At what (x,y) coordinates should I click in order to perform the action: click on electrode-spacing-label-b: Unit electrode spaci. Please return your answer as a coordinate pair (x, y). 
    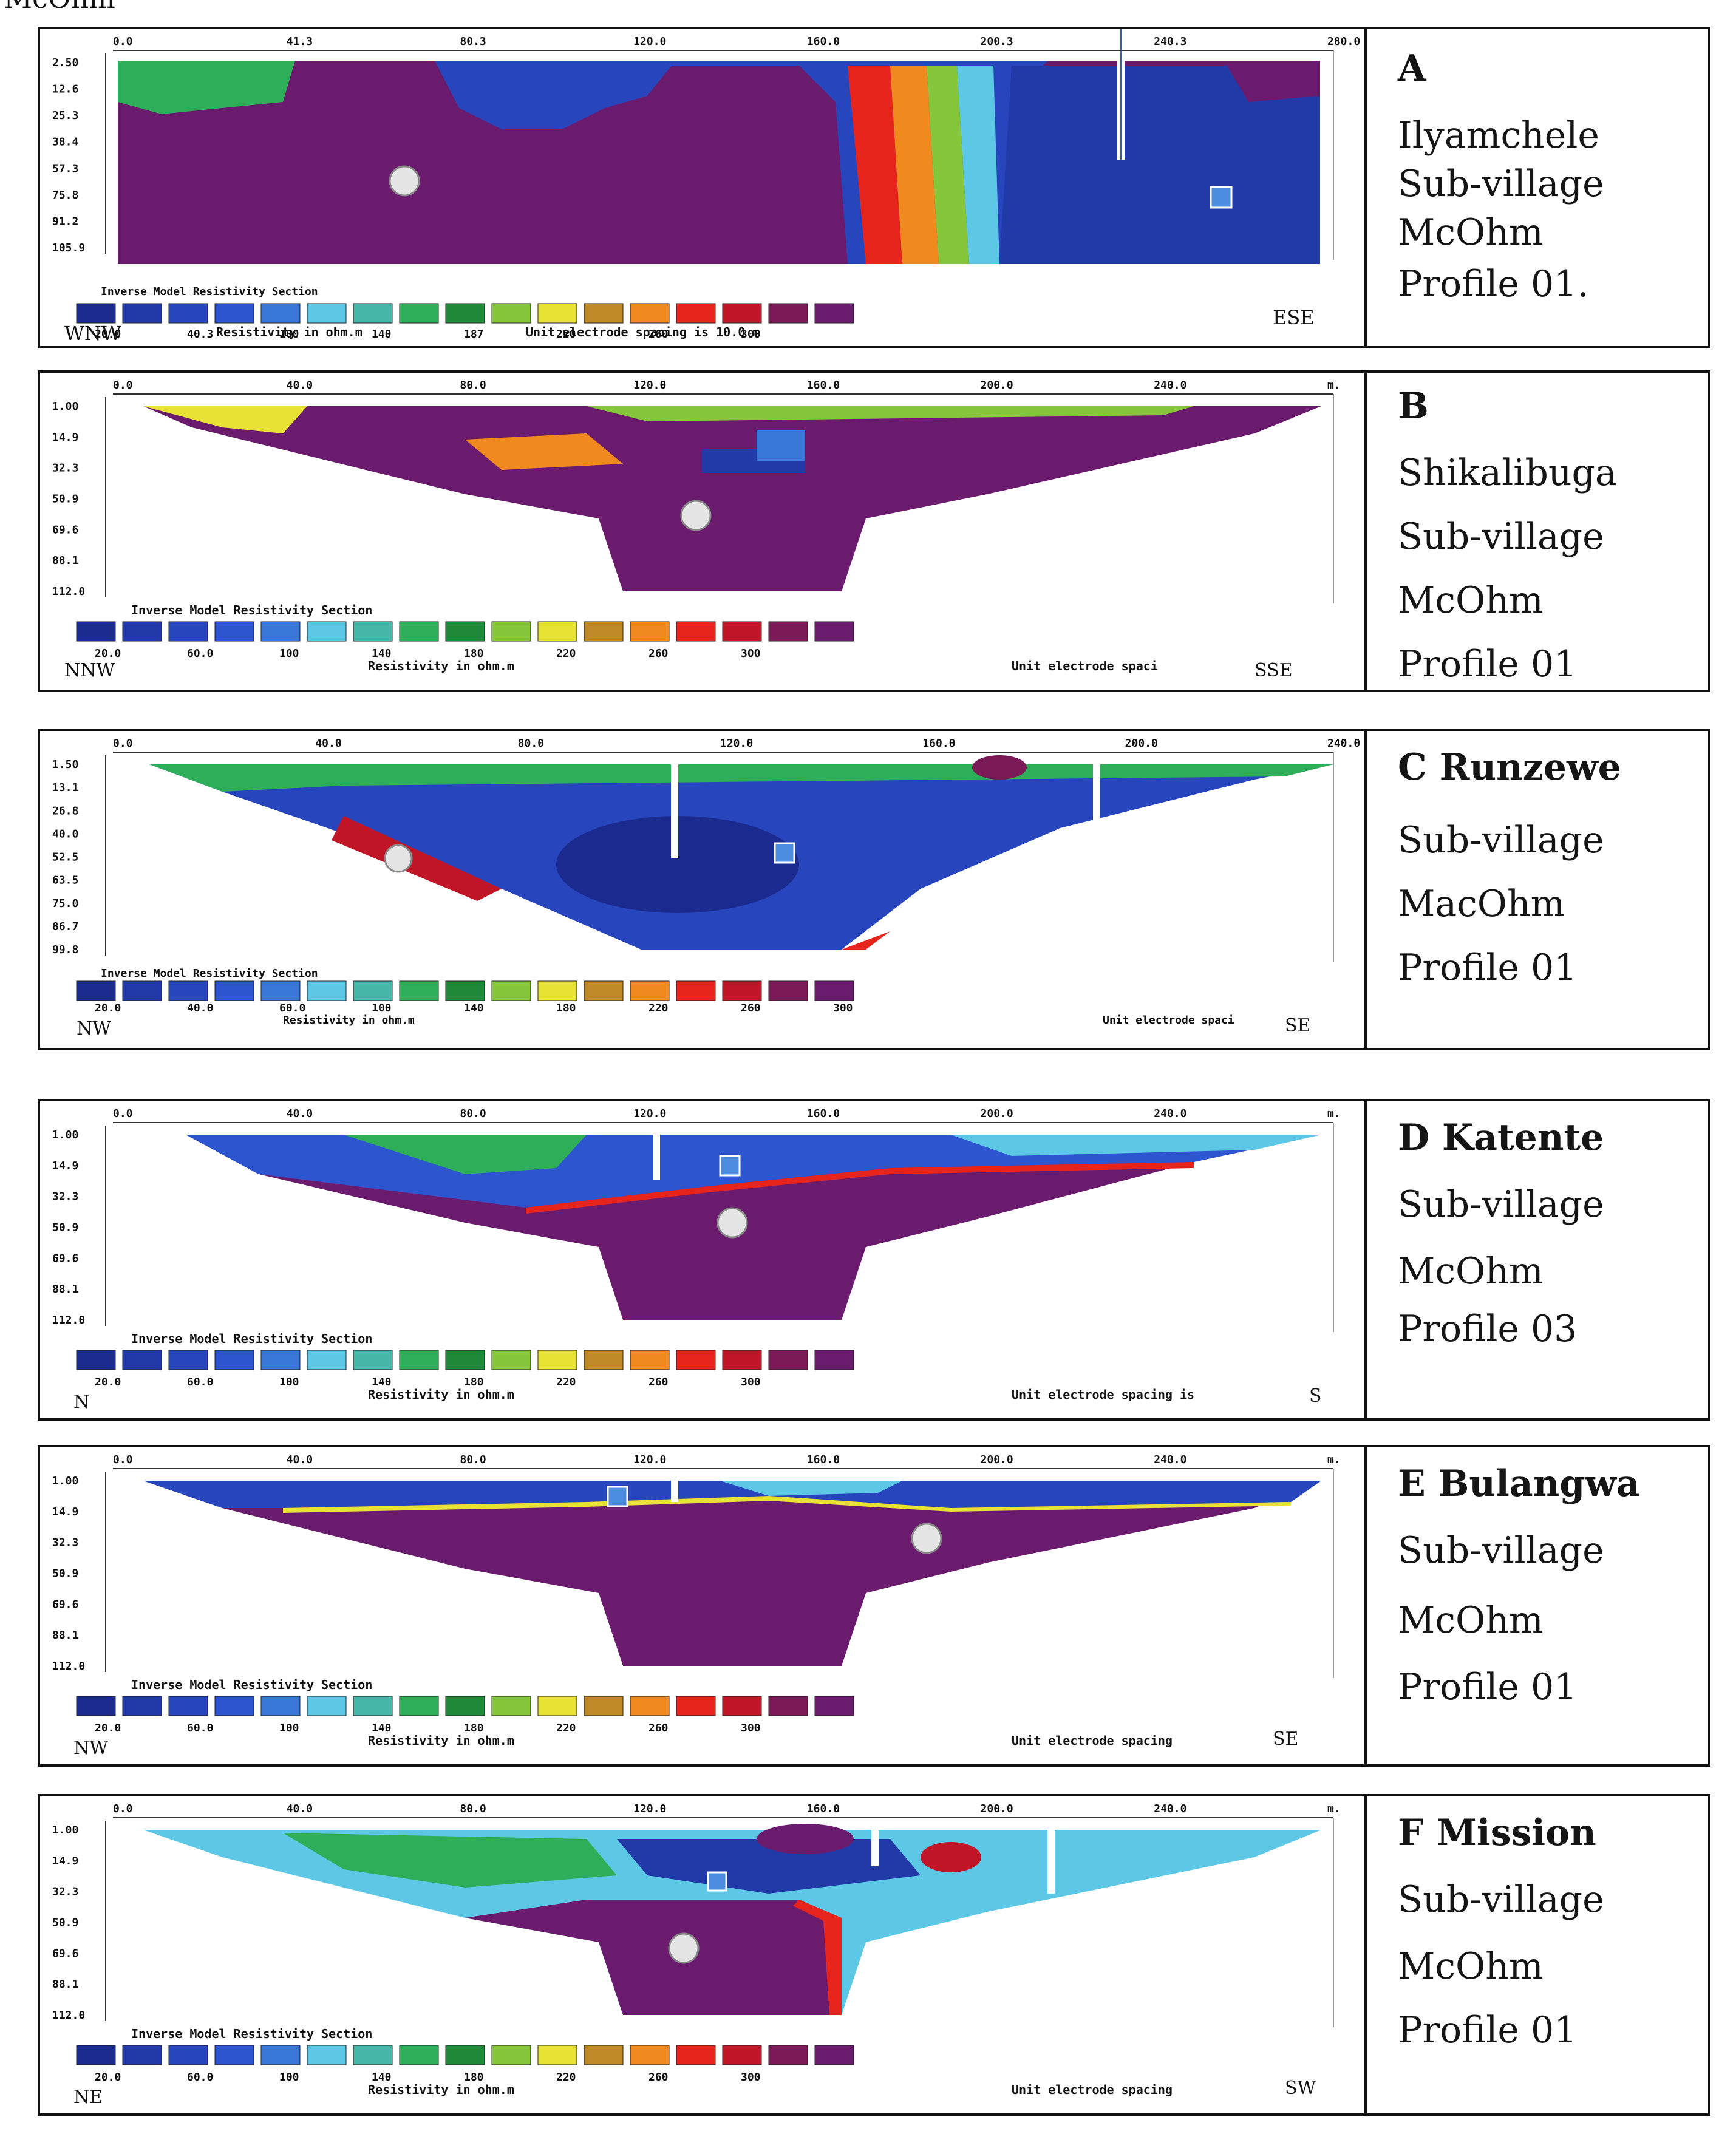
    Looking at the image, I should click on (1085, 666).